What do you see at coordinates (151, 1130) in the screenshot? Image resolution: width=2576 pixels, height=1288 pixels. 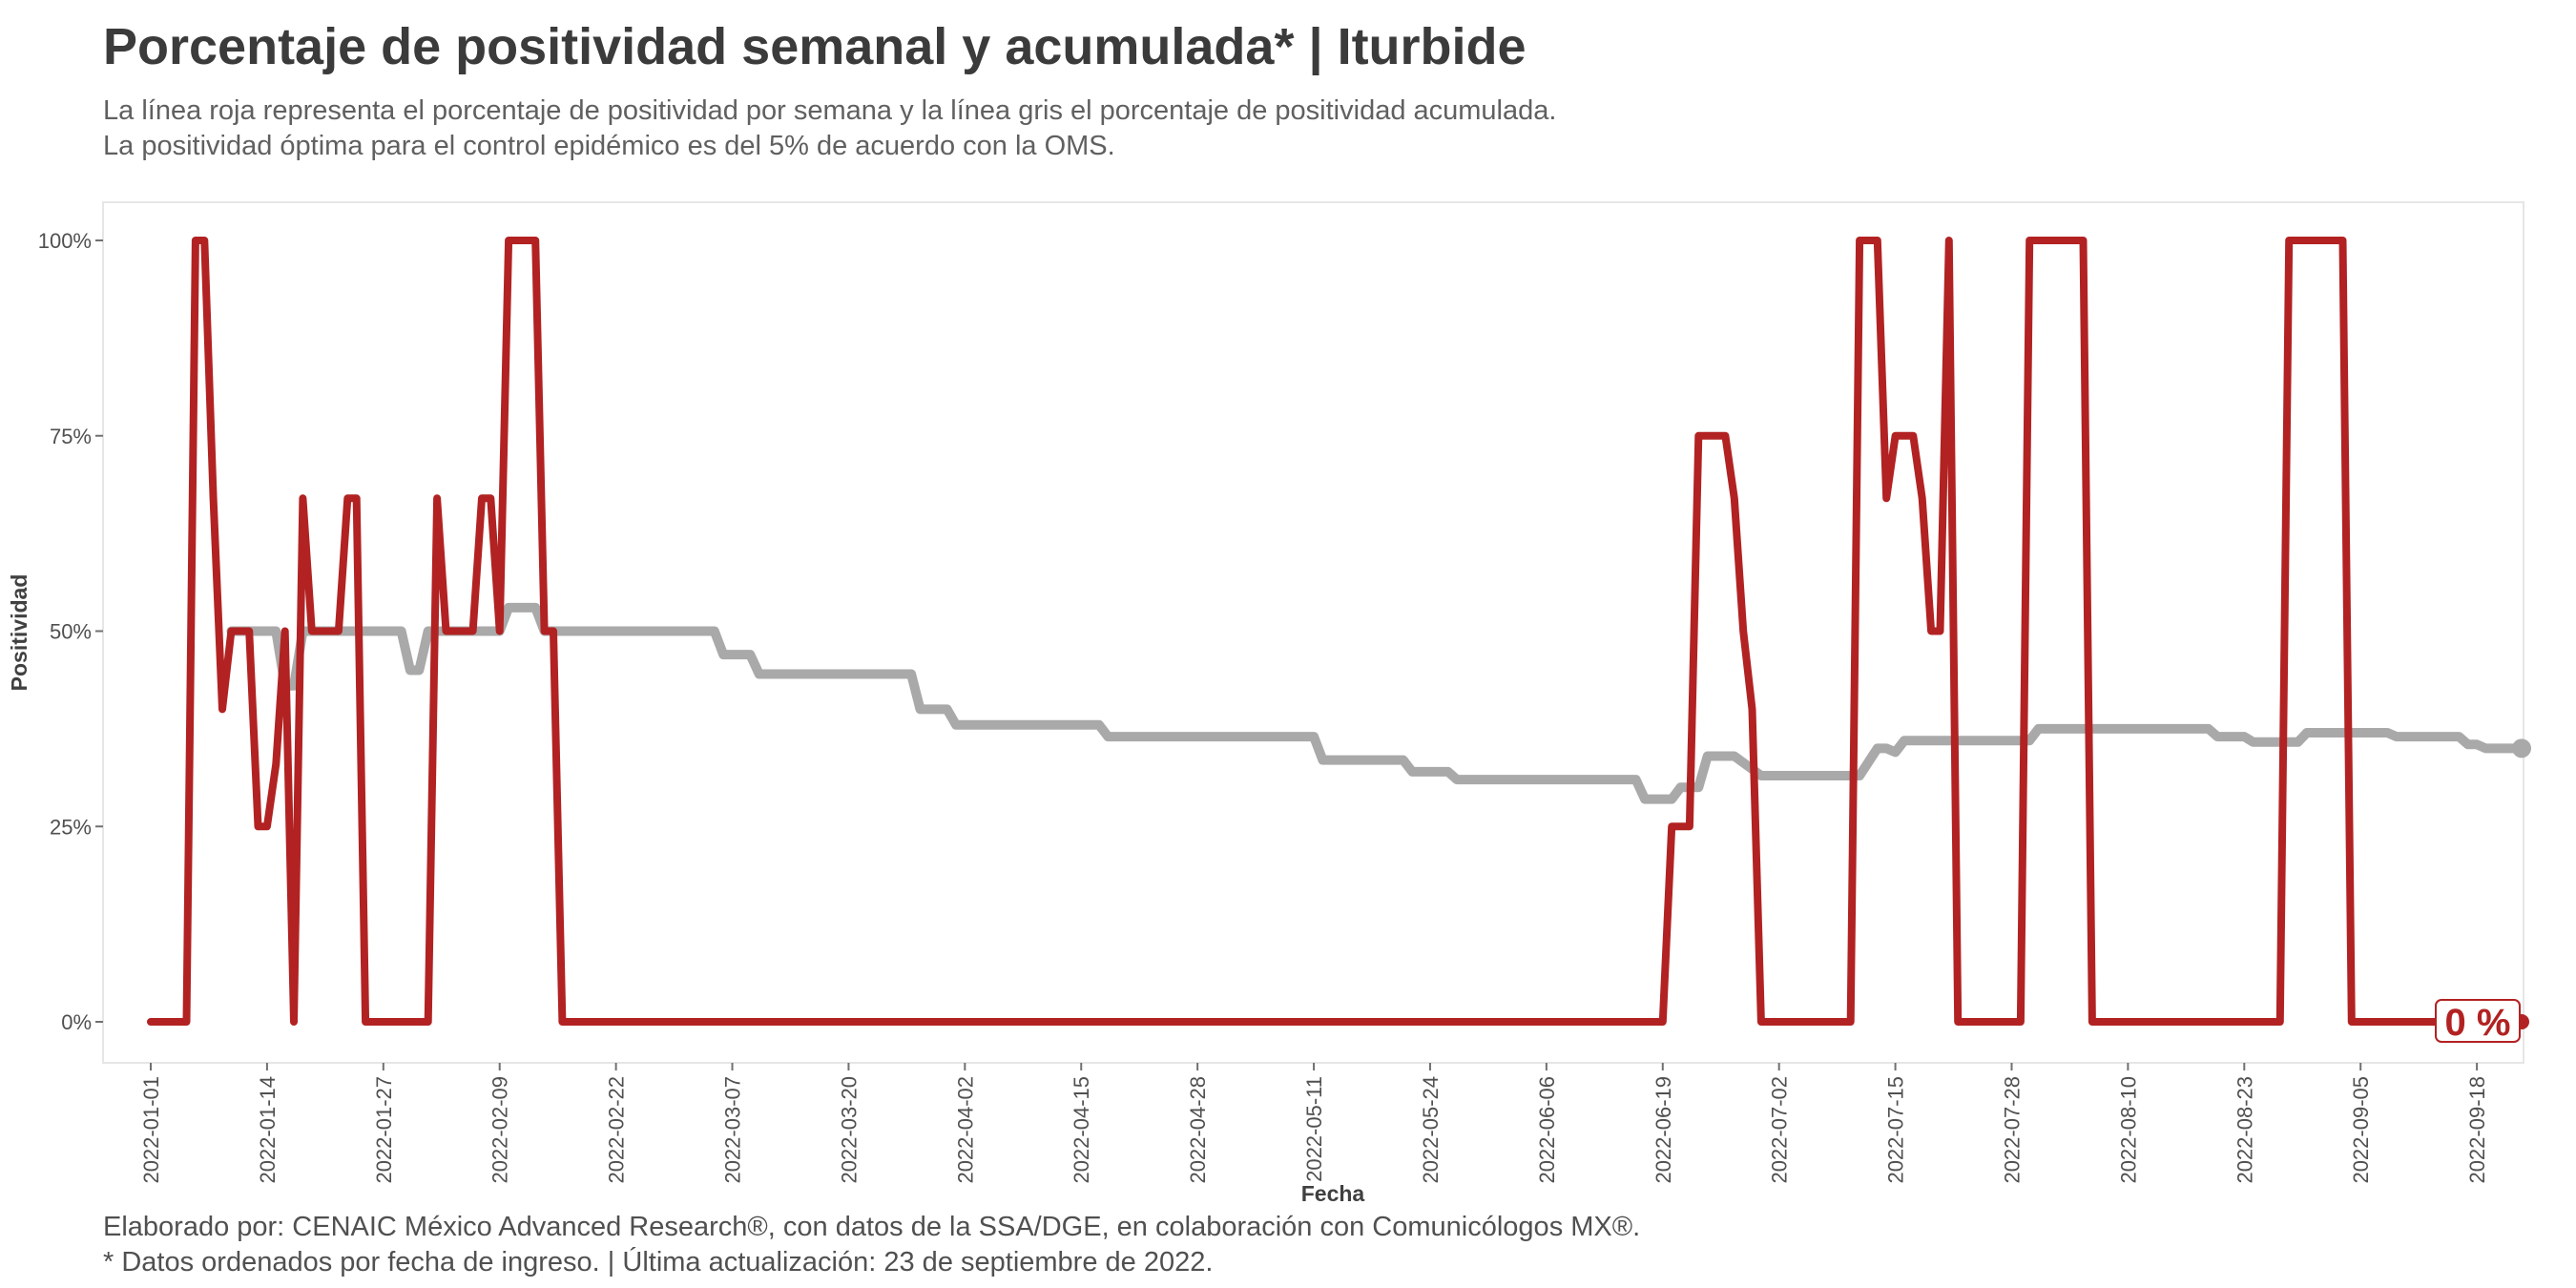 I see `x-tick-label: 2022-01-01` at bounding box center [151, 1130].